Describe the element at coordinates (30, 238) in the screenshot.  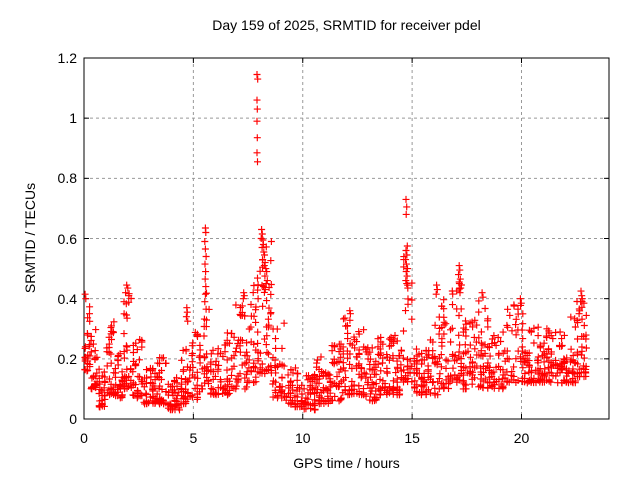
I see `y-axis-label: SRMTID / TECUs` at that location.